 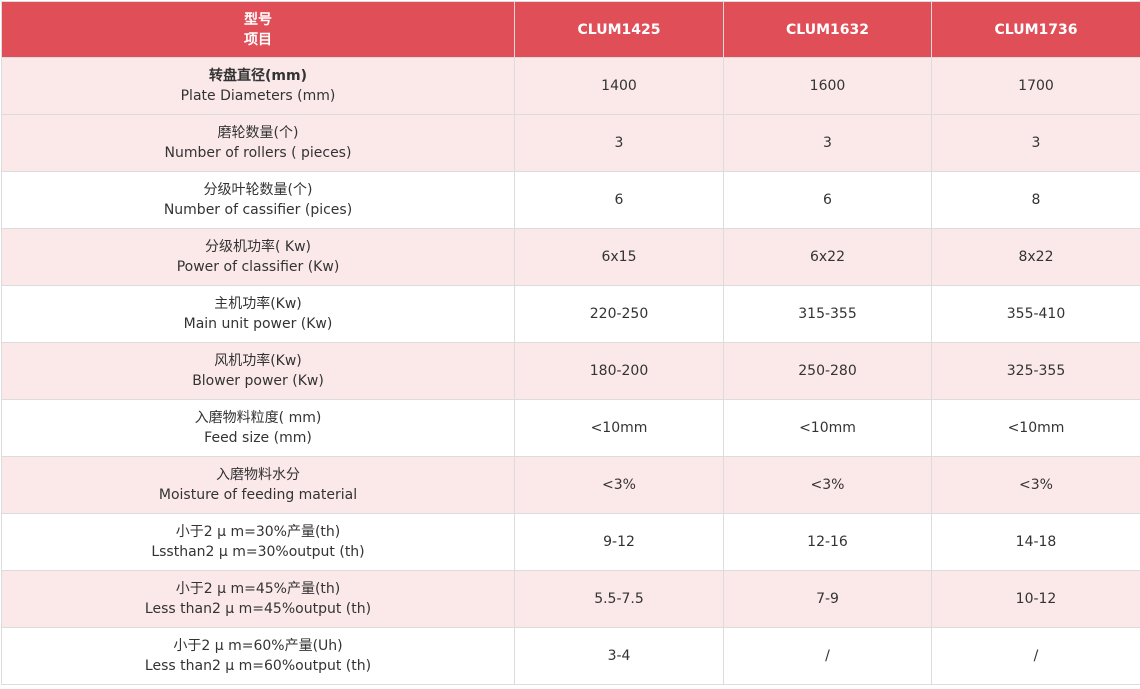 I want to click on value-cell: 5.5-7.5, so click(x=619, y=599).